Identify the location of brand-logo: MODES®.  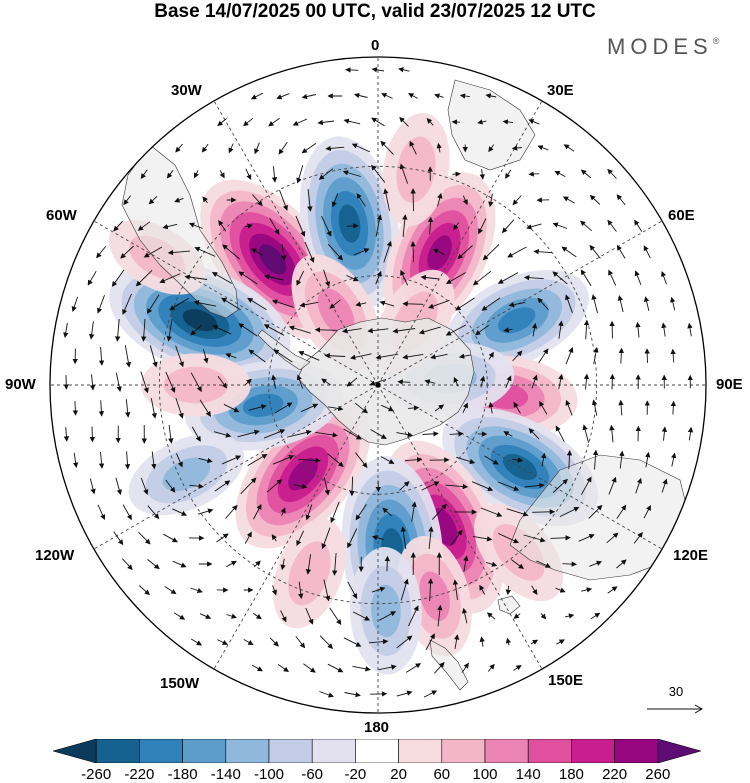
(663, 47).